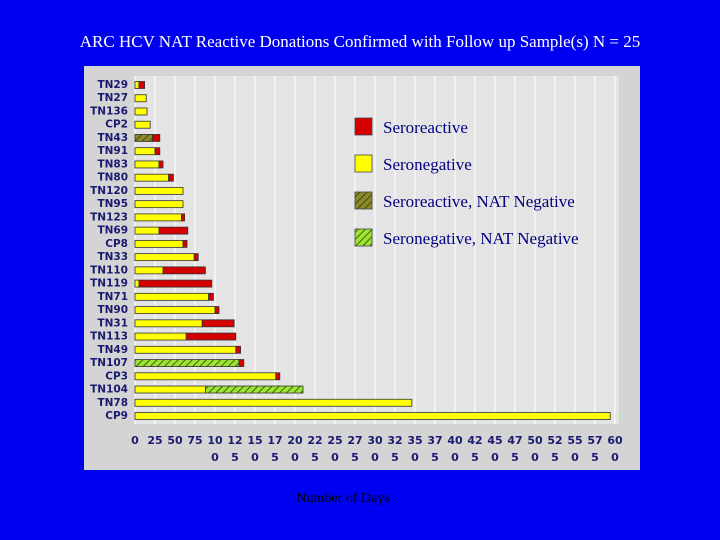  What do you see at coordinates (109, 270) in the screenshot?
I see `y-tick-label: TN110` at bounding box center [109, 270].